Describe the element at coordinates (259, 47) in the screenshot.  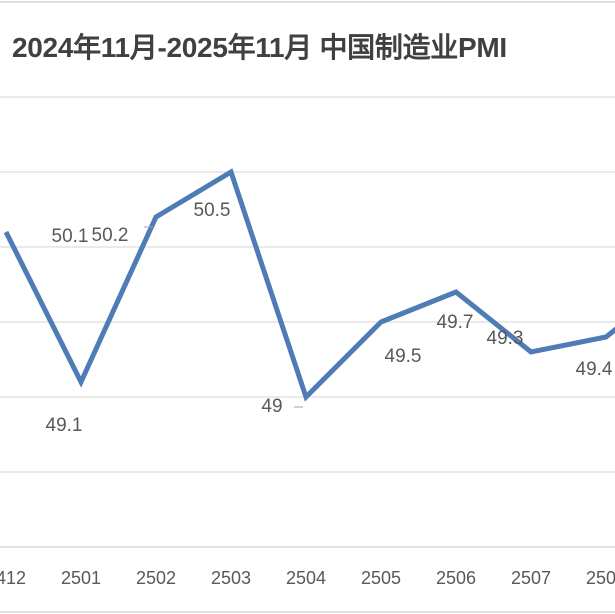
I see `chart-title: 2024年11月-2025年11月 中国制造业PMI` at that location.